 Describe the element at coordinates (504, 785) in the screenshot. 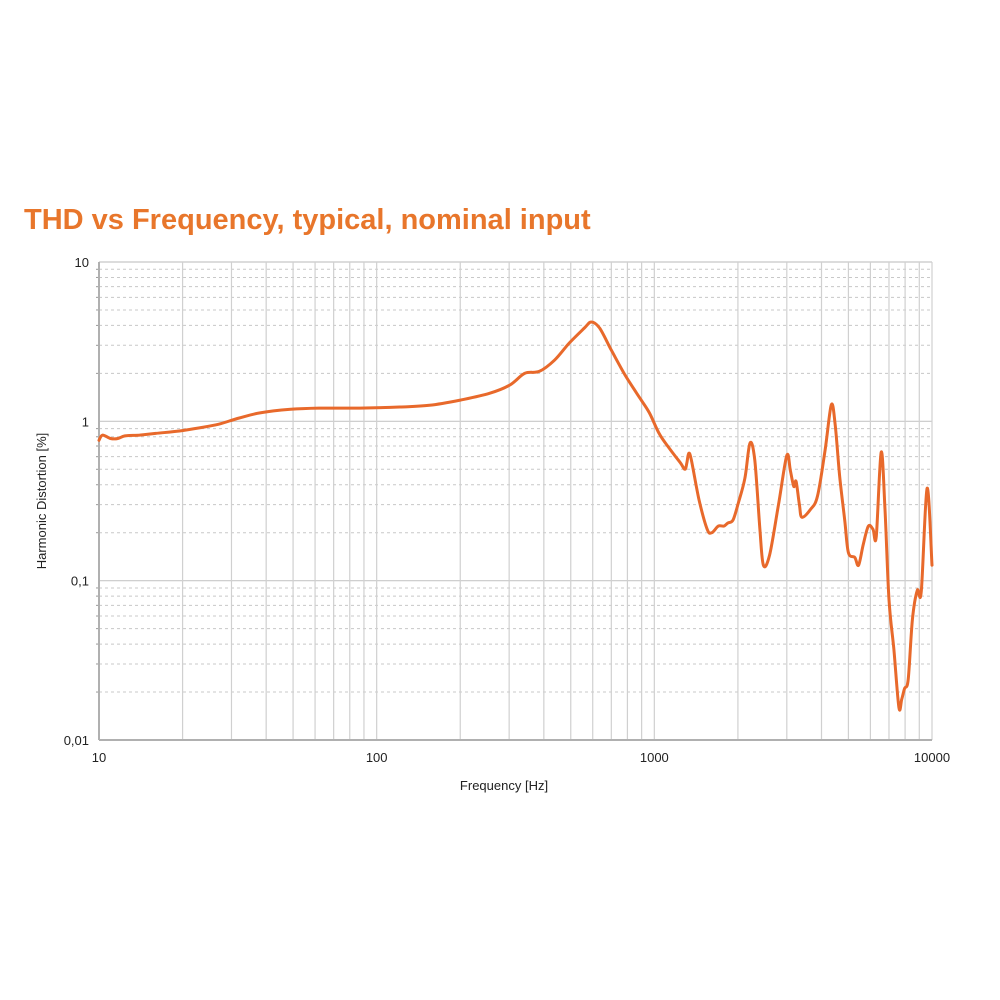

I see `x-axis-label: Frequency [Hz]` at that location.